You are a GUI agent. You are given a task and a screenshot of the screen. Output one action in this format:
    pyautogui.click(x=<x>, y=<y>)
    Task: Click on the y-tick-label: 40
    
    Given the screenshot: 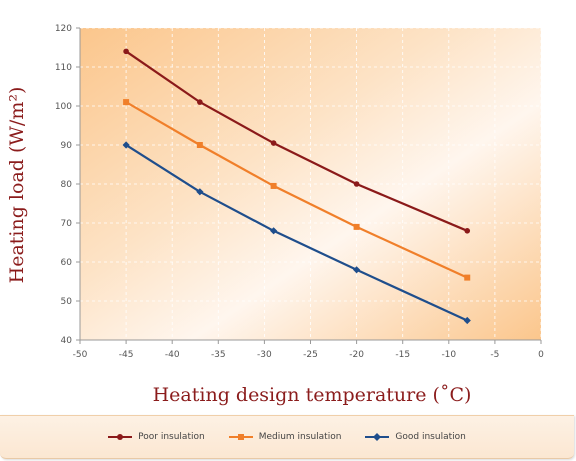 What is the action you would take?
    pyautogui.click(x=67, y=341)
    